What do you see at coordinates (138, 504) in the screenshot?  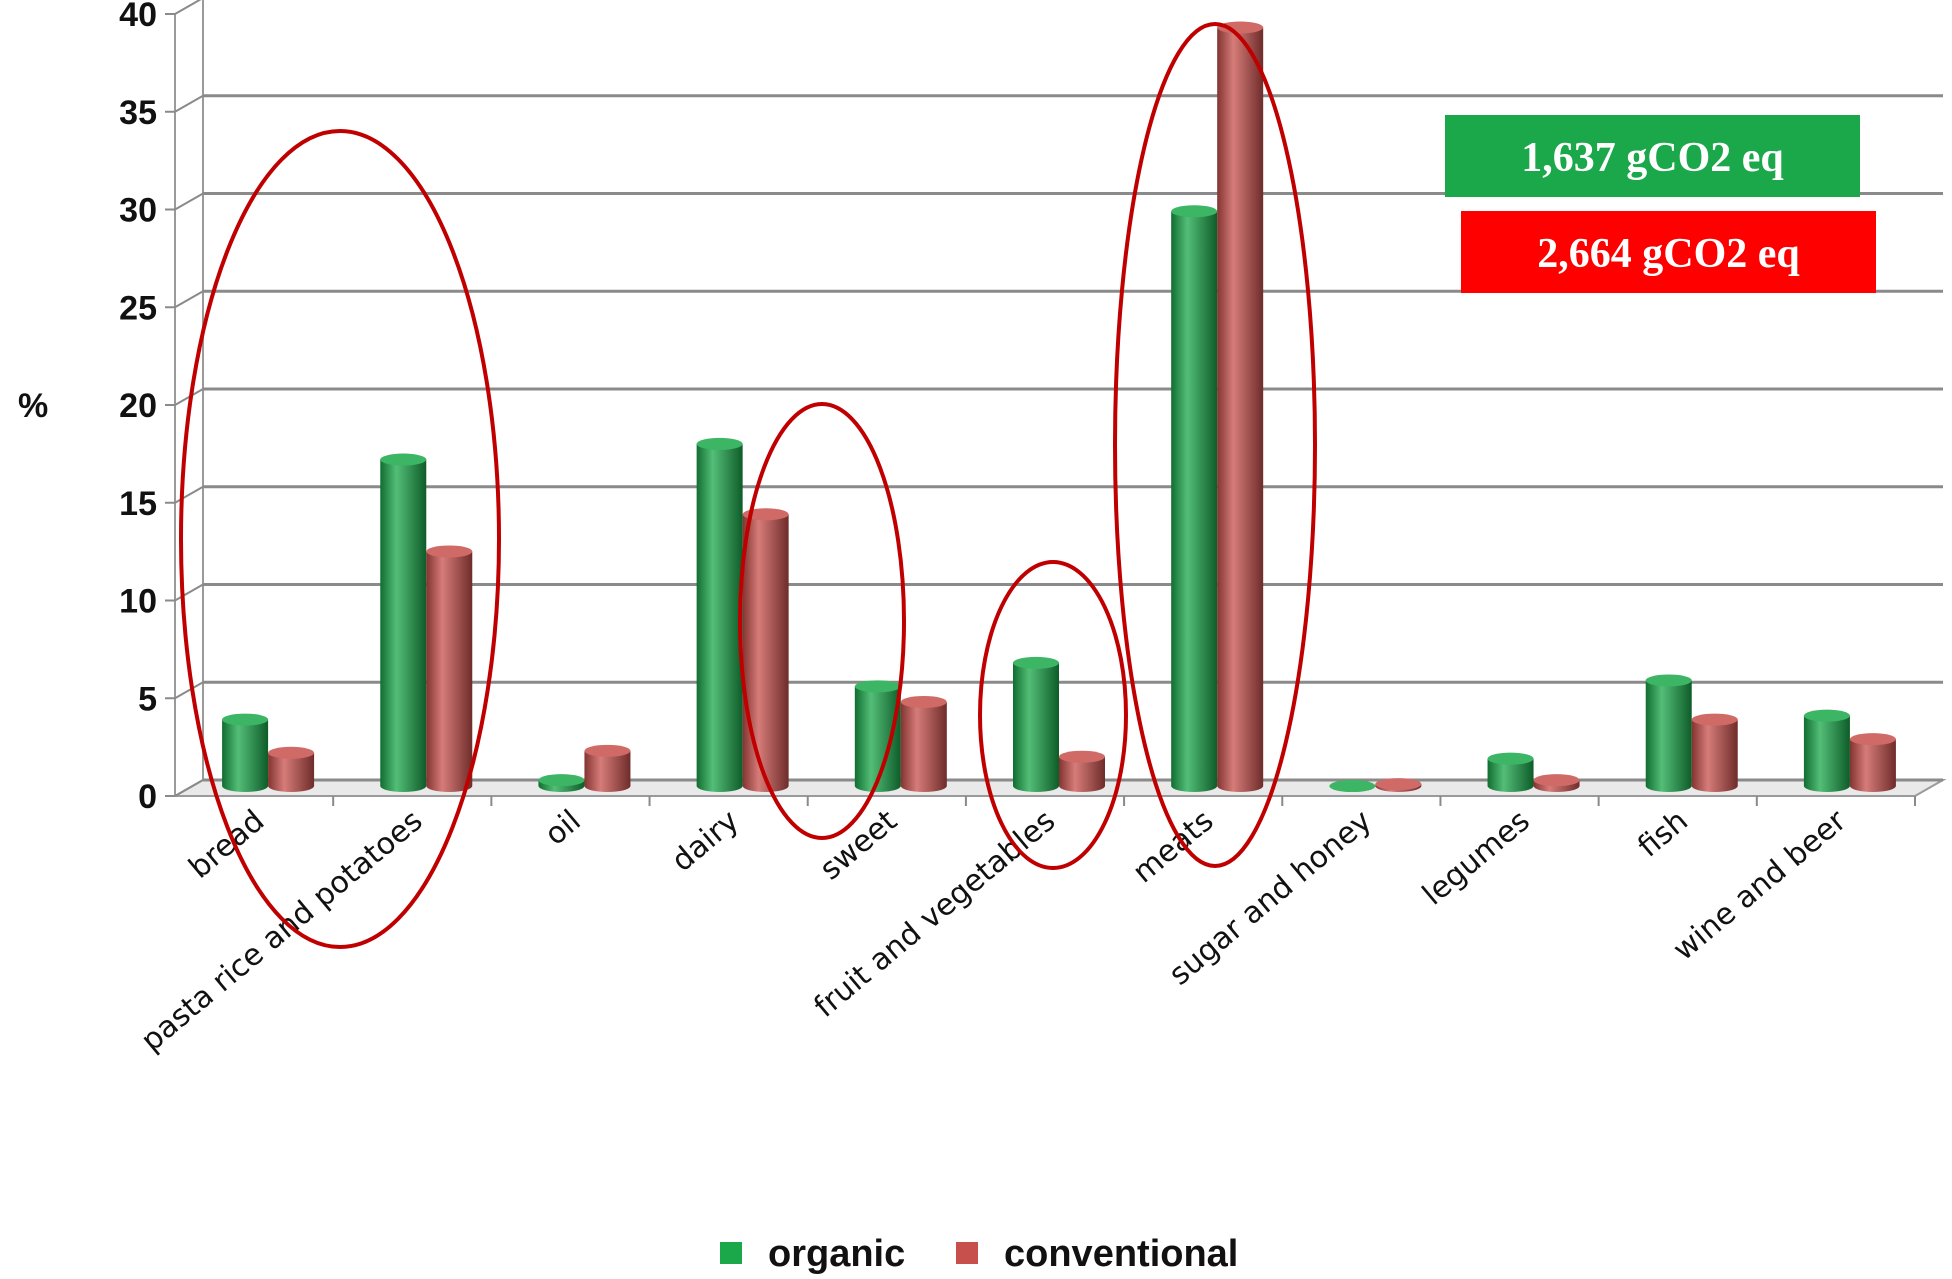 I see `y-tick-label: 15` at bounding box center [138, 504].